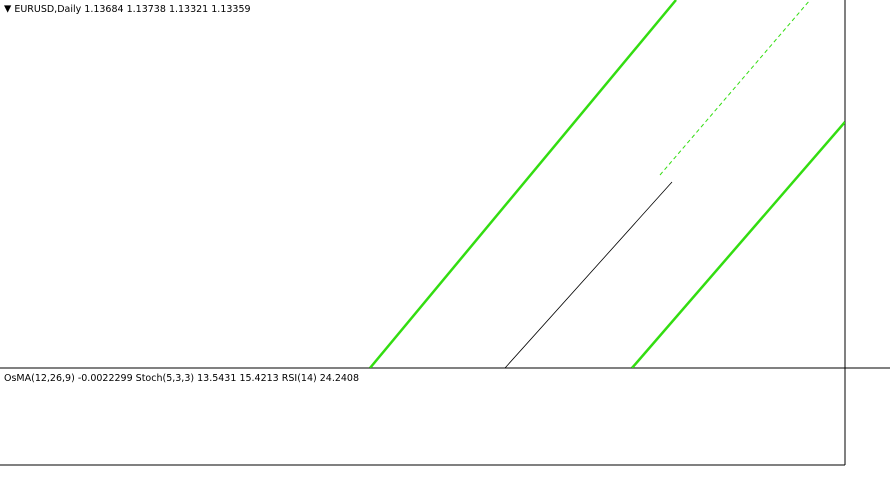 The height and width of the screenshot is (485, 890). I want to click on stoch-value: 13.5431, so click(216, 378).